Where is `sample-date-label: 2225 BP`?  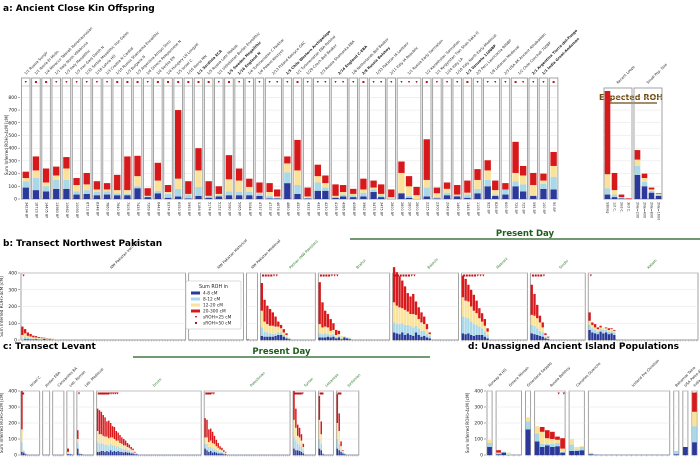
sample-date-label: 2225 BP is located at coordinates (427, 209).